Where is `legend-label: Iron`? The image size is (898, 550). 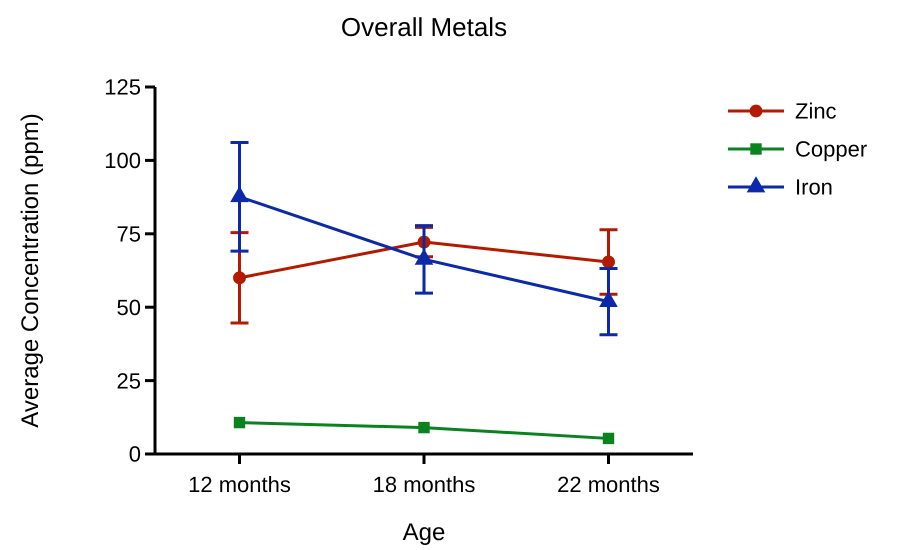
legend-label: Iron is located at coordinates (814, 187).